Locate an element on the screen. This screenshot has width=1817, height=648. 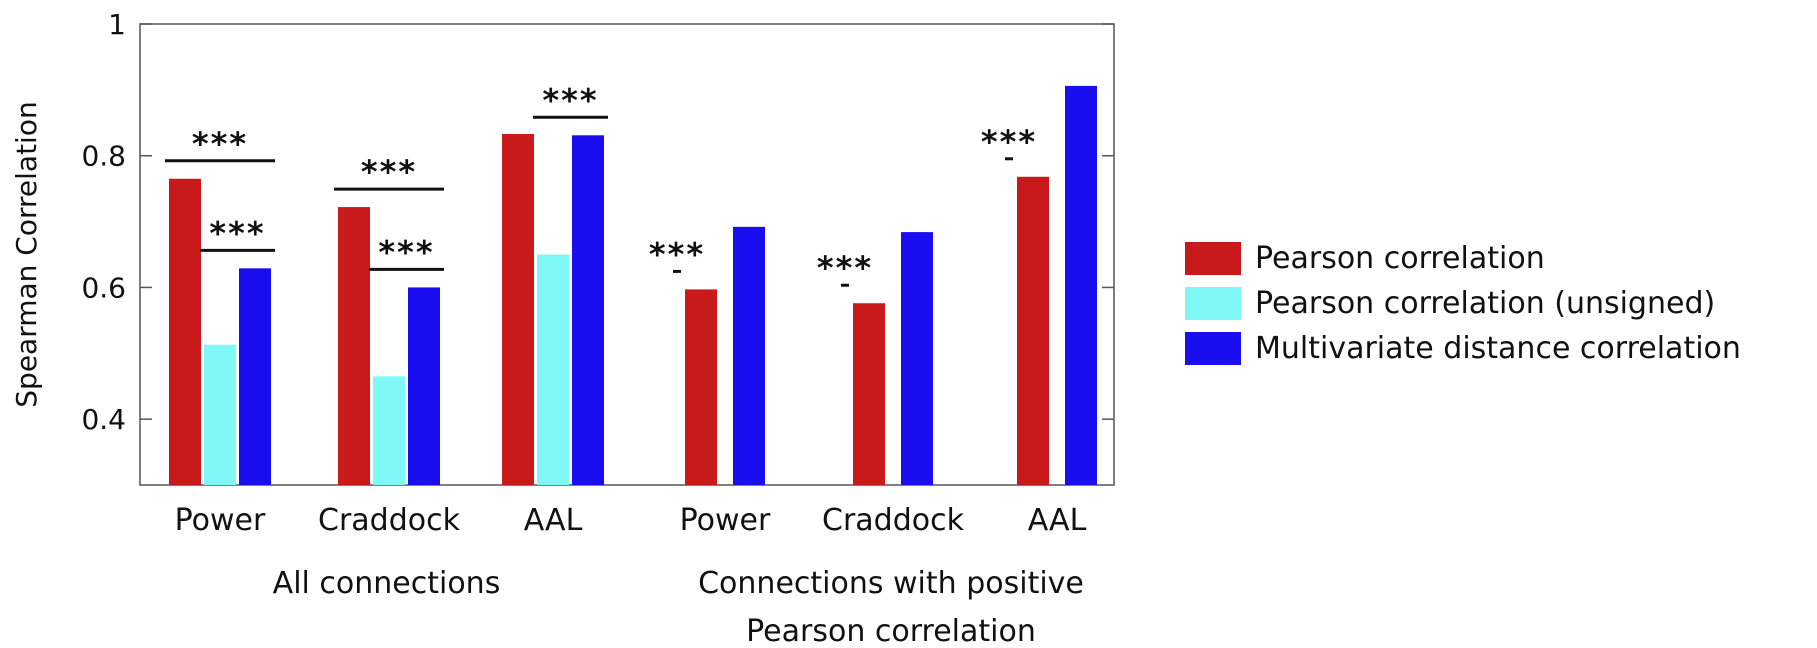
legend-item: Pearson correlation (unsigned) is located at coordinates (1463, 303).